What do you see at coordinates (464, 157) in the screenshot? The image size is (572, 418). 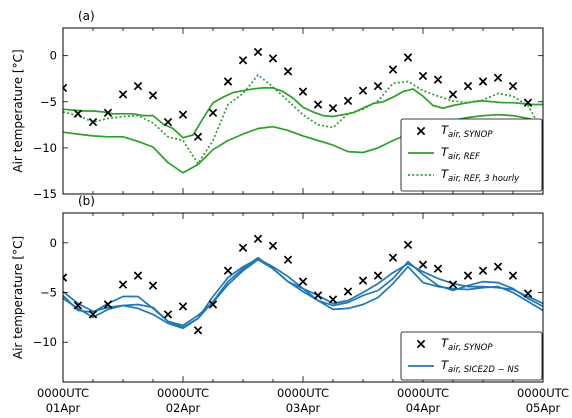 I see `legend-entry-1-sub: air, REF` at bounding box center [464, 157].